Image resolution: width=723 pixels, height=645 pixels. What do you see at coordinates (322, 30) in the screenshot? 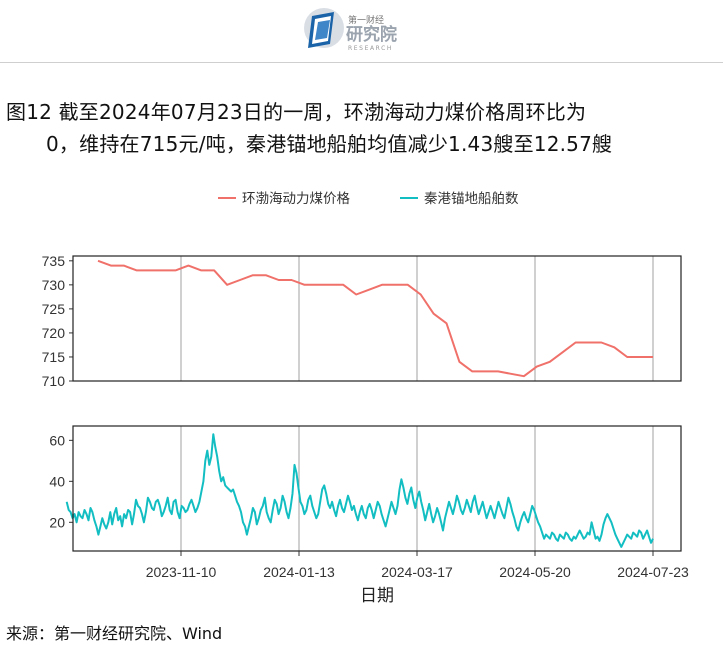
I see `logo-inner-icon` at bounding box center [322, 30].